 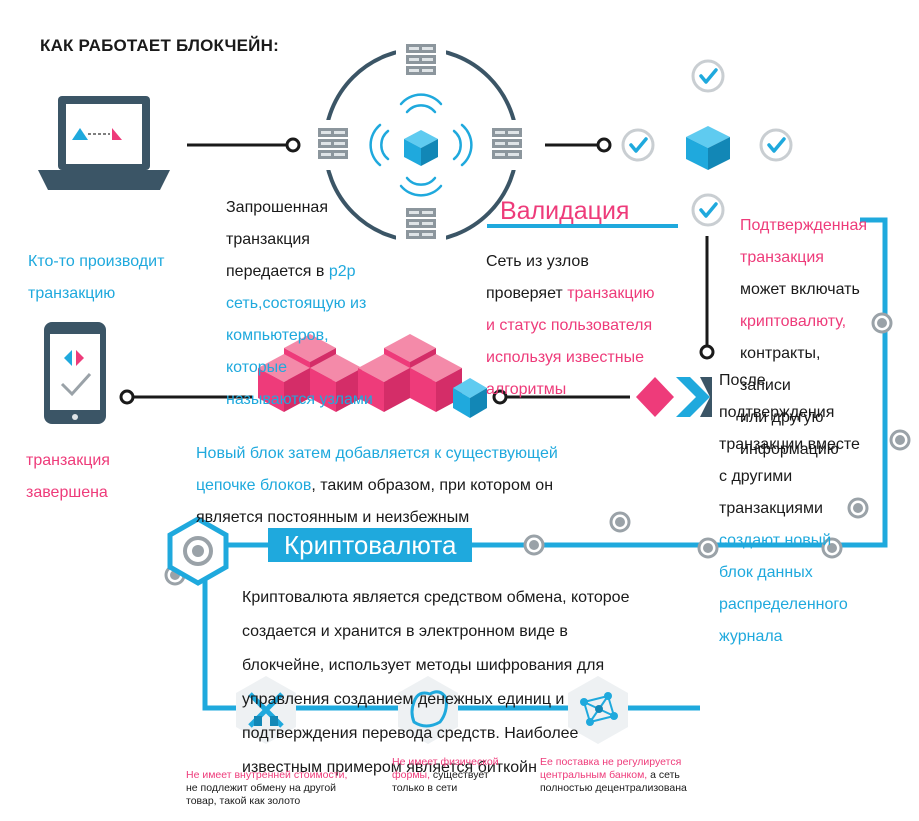 I want to click on text-line: компьютеров,, so click(x=277, y=335).